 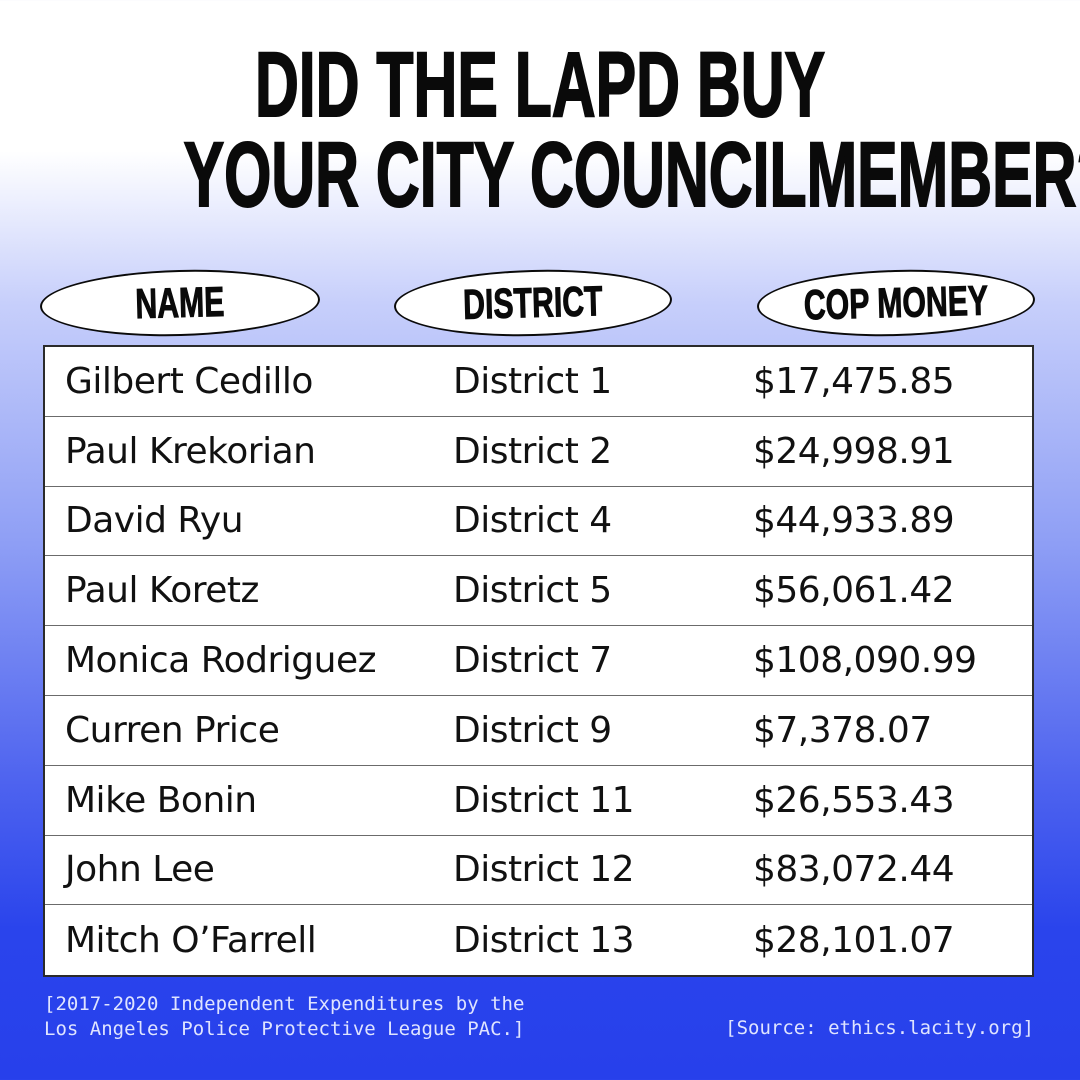 I want to click on district-cell: District 4, so click(x=532, y=521).